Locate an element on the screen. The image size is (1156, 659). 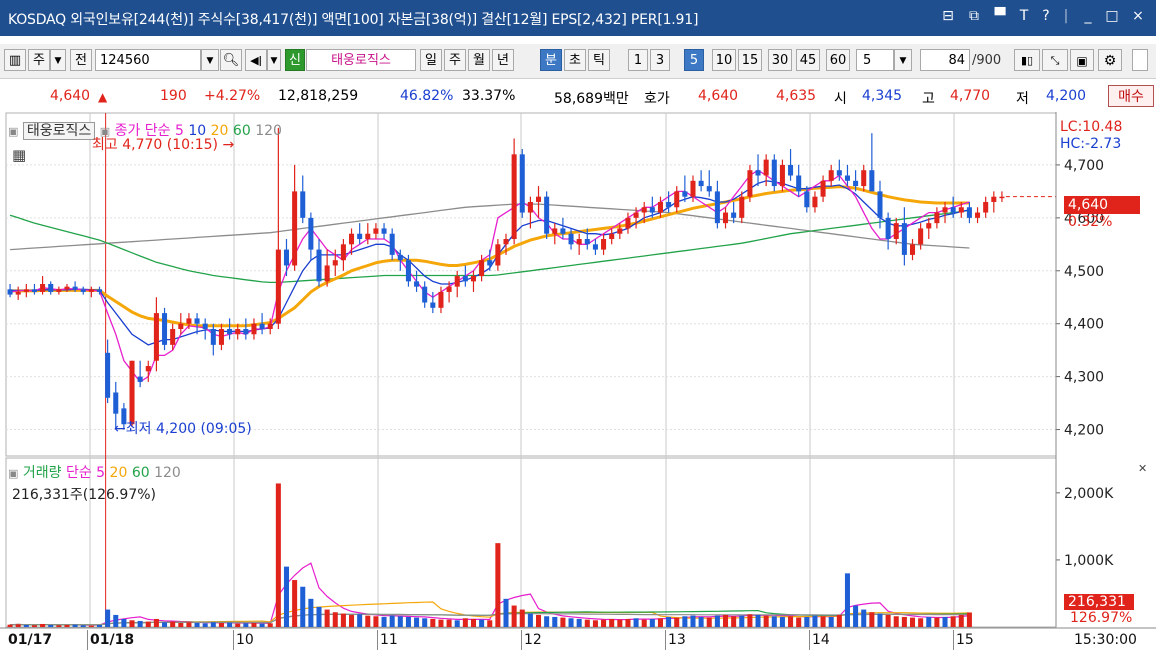
market-select: 주 is located at coordinates (39, 60).